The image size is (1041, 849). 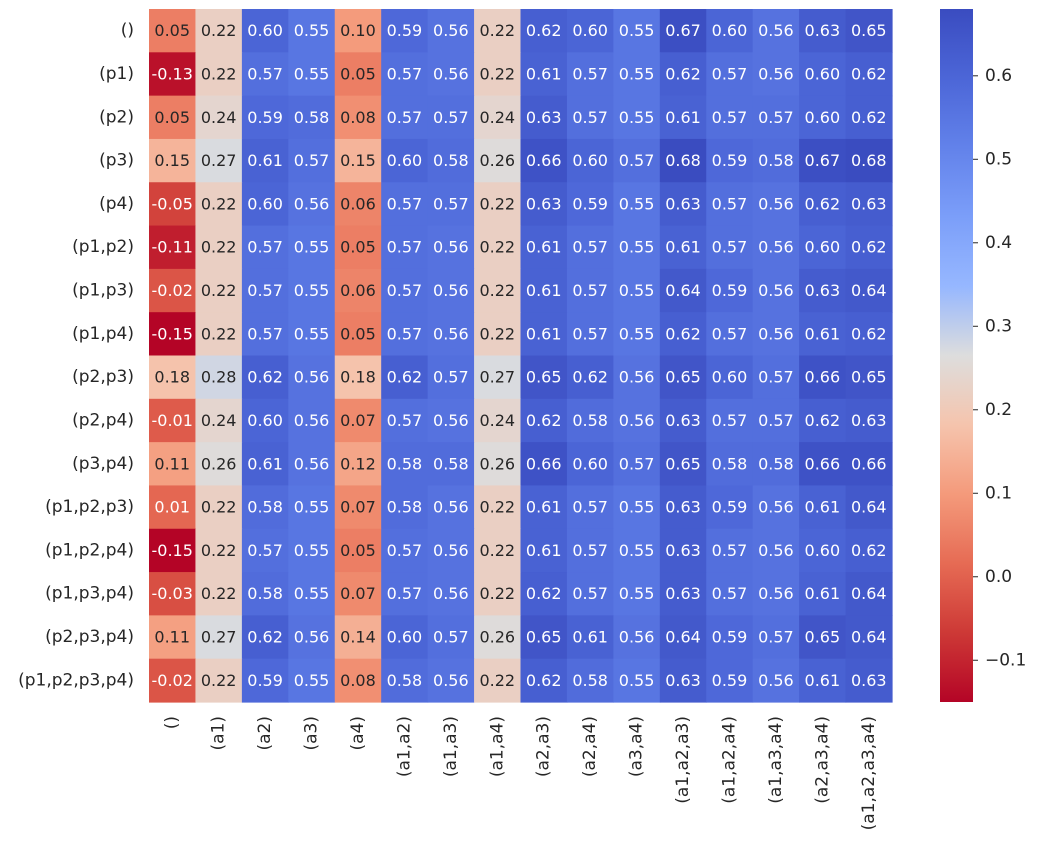 What do you see at coordinates (172, 203) in the screenshot?
I see `cell-annotation: -0.05` at bounding box center [172, 203].